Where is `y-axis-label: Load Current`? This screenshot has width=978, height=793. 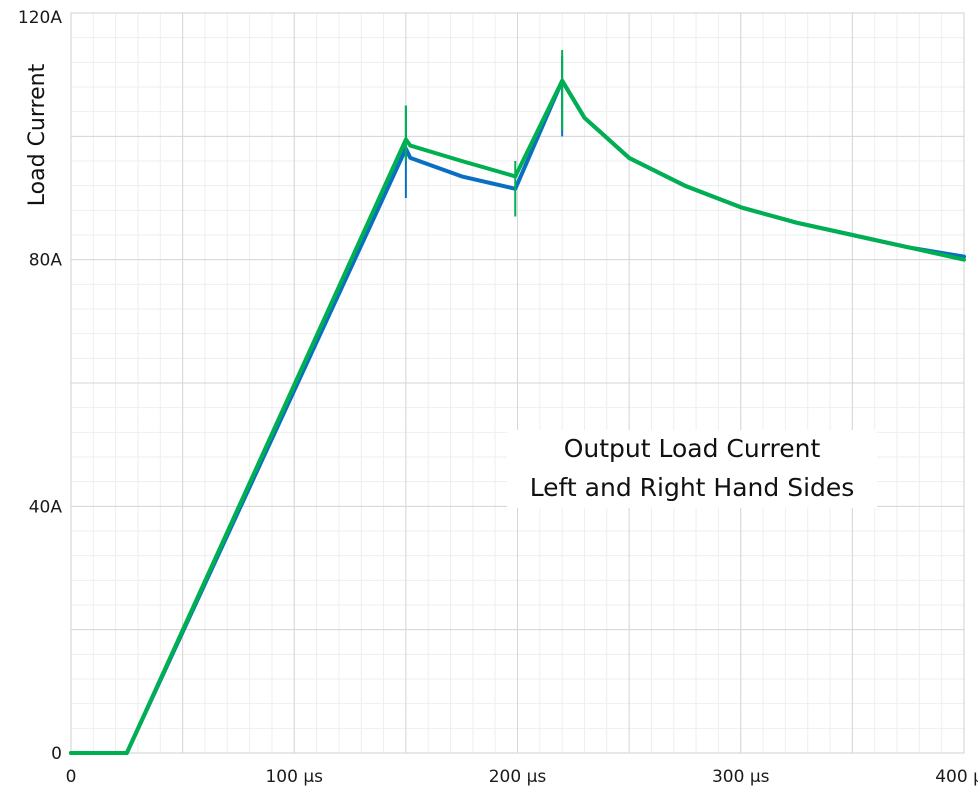 y-axis-label: Load Current is located at coordinates (37, 134).